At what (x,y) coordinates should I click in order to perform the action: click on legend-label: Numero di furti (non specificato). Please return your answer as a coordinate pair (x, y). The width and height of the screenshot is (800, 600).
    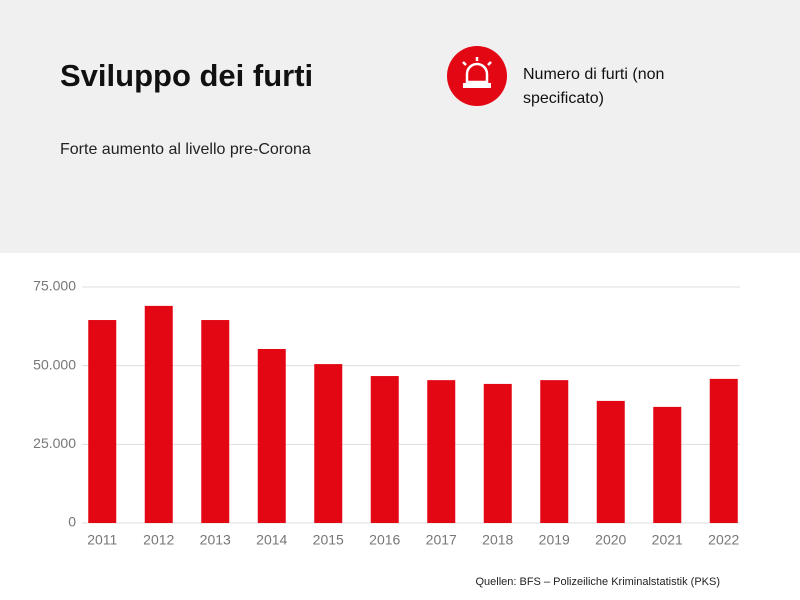
    Looking at the image, I should click on (594, 86).